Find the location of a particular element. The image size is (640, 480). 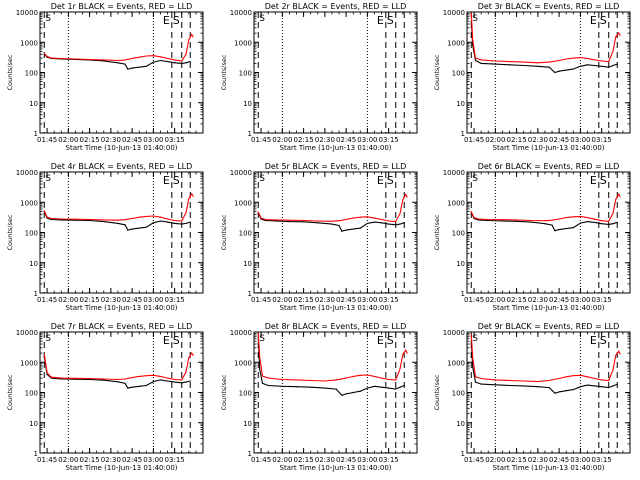

y-axis-label: Counts/sec is located at coordinates (437, 232).